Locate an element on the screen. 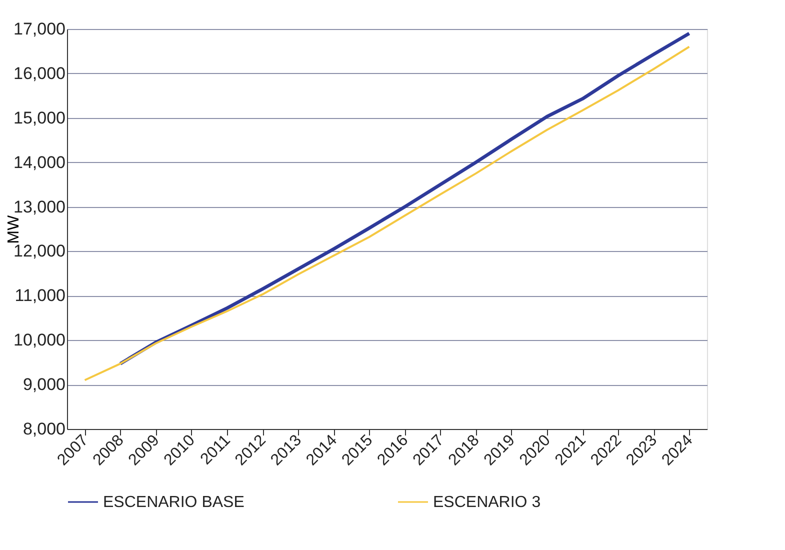 Image resolution: width=785 pixels, height=550 pixels. y-tick-label: 14,000 is located at coordinates (40, 162).